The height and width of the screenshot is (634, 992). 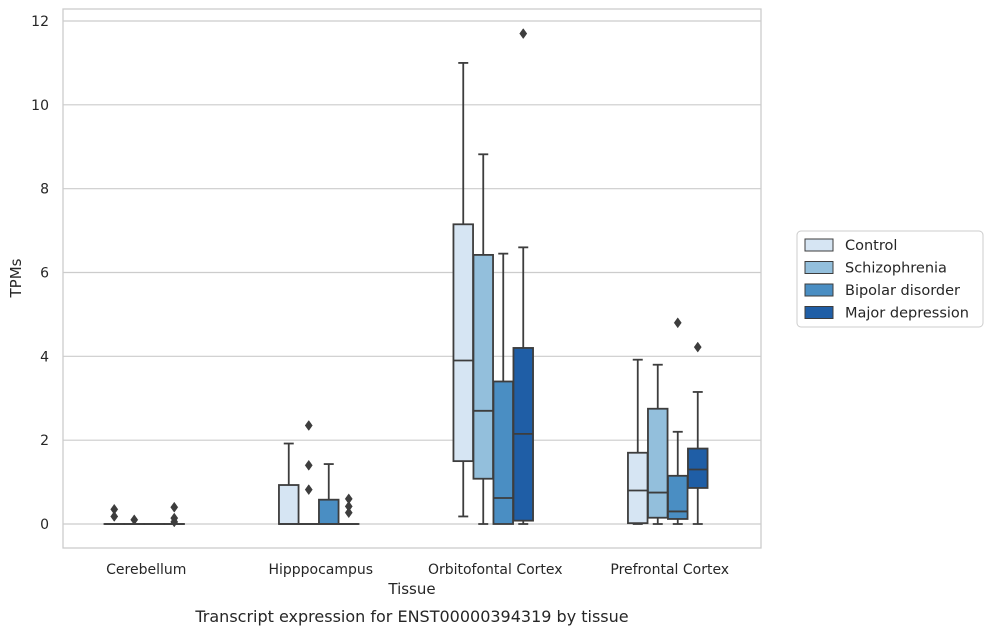 What do you see at coordinates (495, 570) in the screenshot?
I see `x-tick-label-3: Orbitofontal Cortex` at bounding box center [495, 570].